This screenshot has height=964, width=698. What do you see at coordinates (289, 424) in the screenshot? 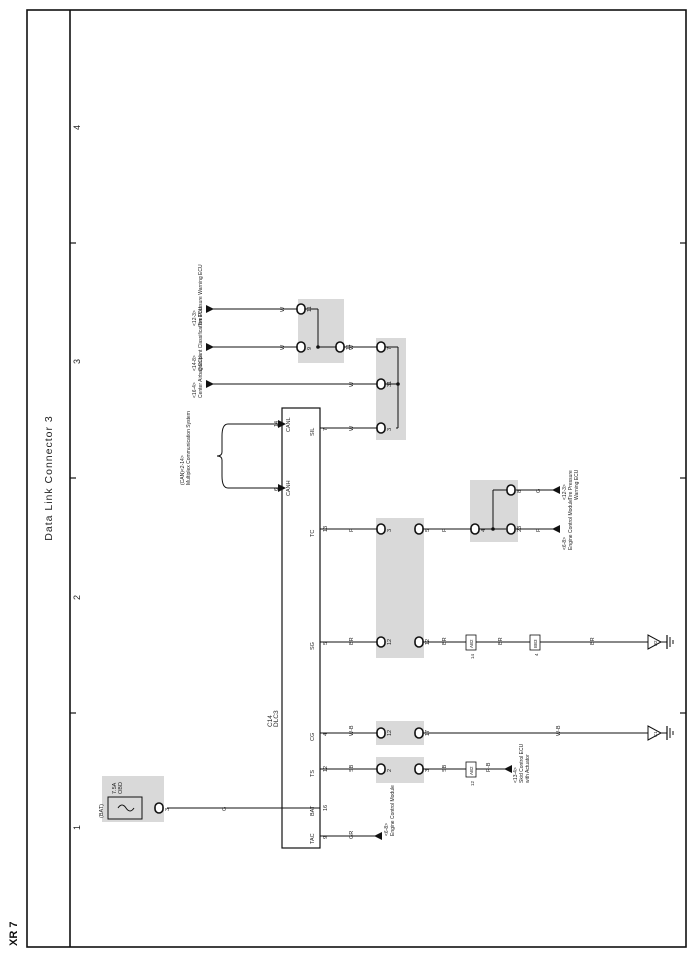
I see `dlc3-pin-canl-name: CANL` at bounding box center [289, 424].